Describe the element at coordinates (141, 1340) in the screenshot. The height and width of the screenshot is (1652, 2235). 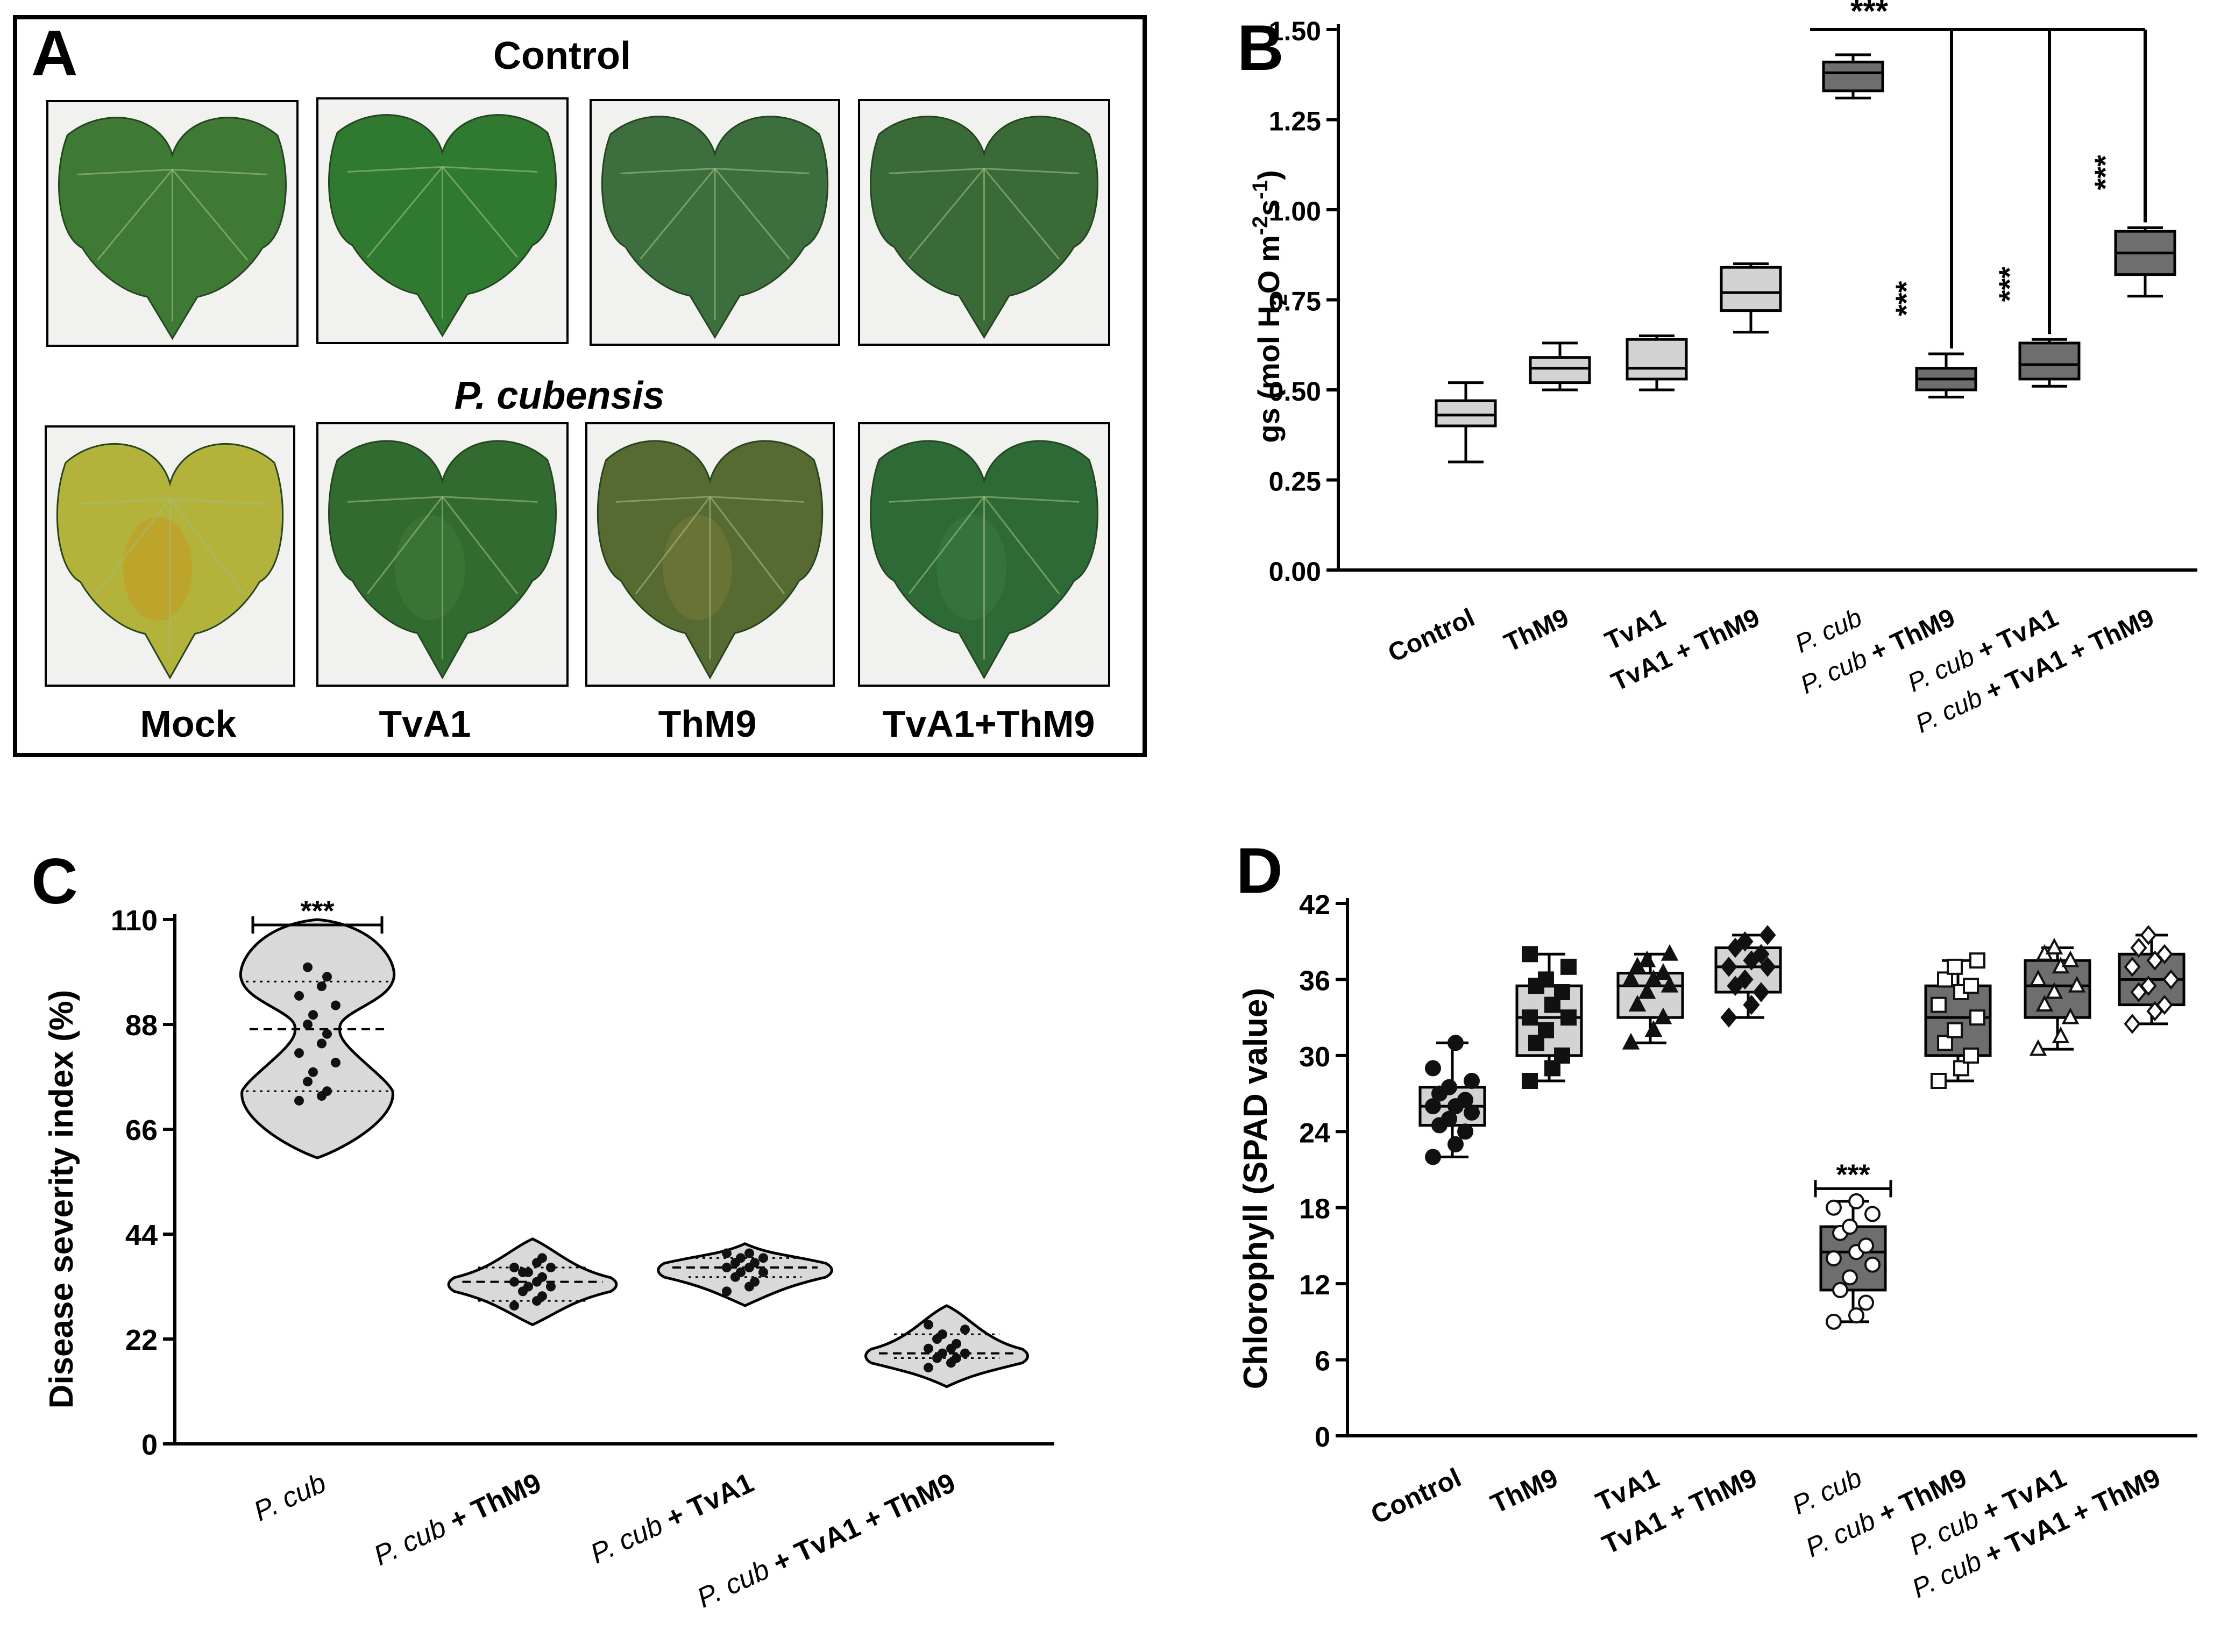
I see `panel-c-y-tick-label: 22` at that location.